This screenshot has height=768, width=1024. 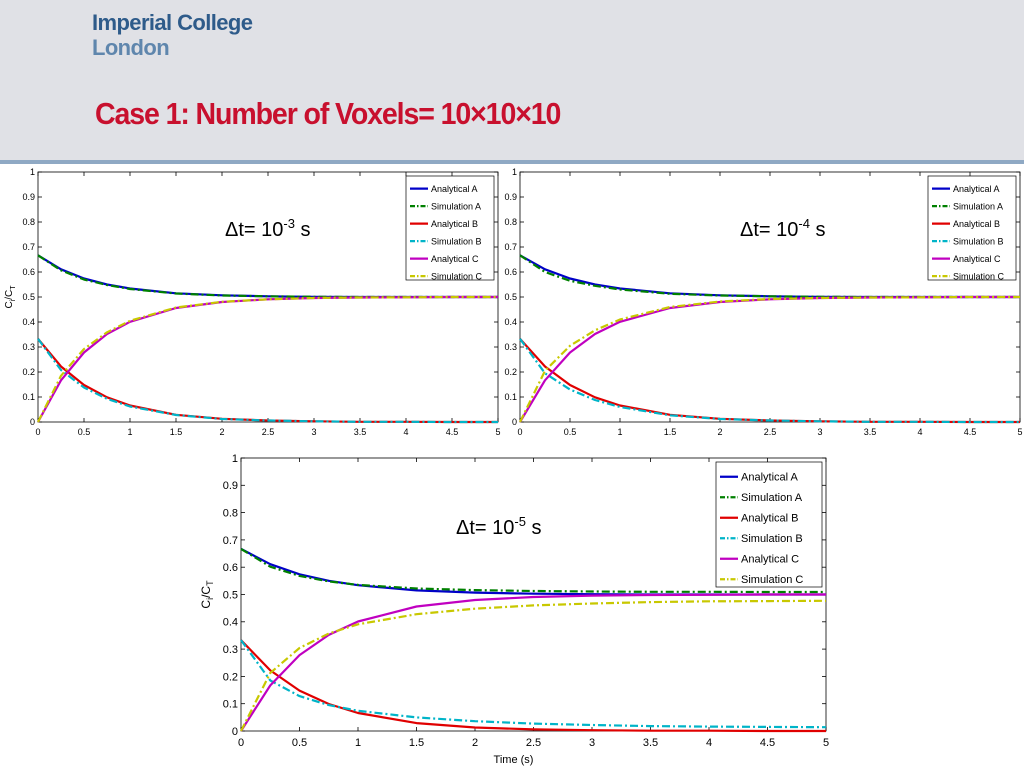 I want to click on y-axis-label: Ci/CT, so click(x=10, y=297).